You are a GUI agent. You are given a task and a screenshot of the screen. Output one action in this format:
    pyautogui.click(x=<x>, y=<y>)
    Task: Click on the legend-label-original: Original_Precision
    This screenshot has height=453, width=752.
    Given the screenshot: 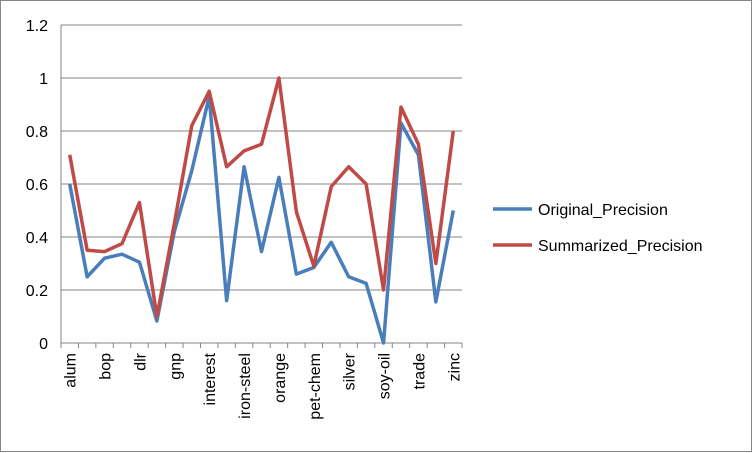 What is the action you would take?
    pyautogui.click(x=603, y=210)
    